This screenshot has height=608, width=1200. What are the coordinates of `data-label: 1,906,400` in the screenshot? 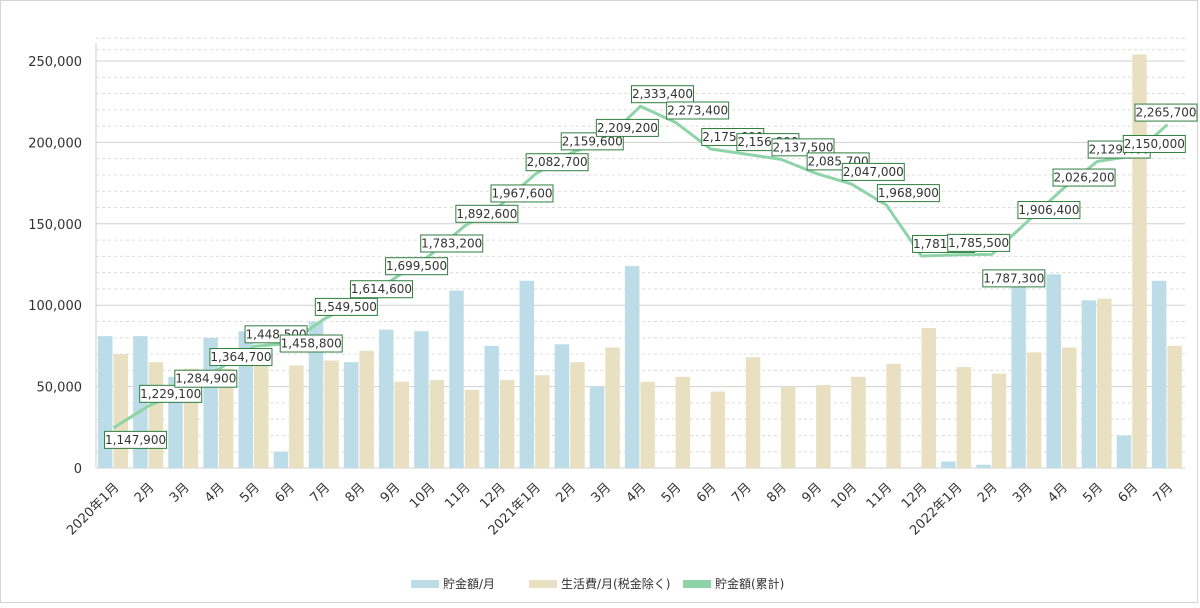 It's located at (1048, 210).